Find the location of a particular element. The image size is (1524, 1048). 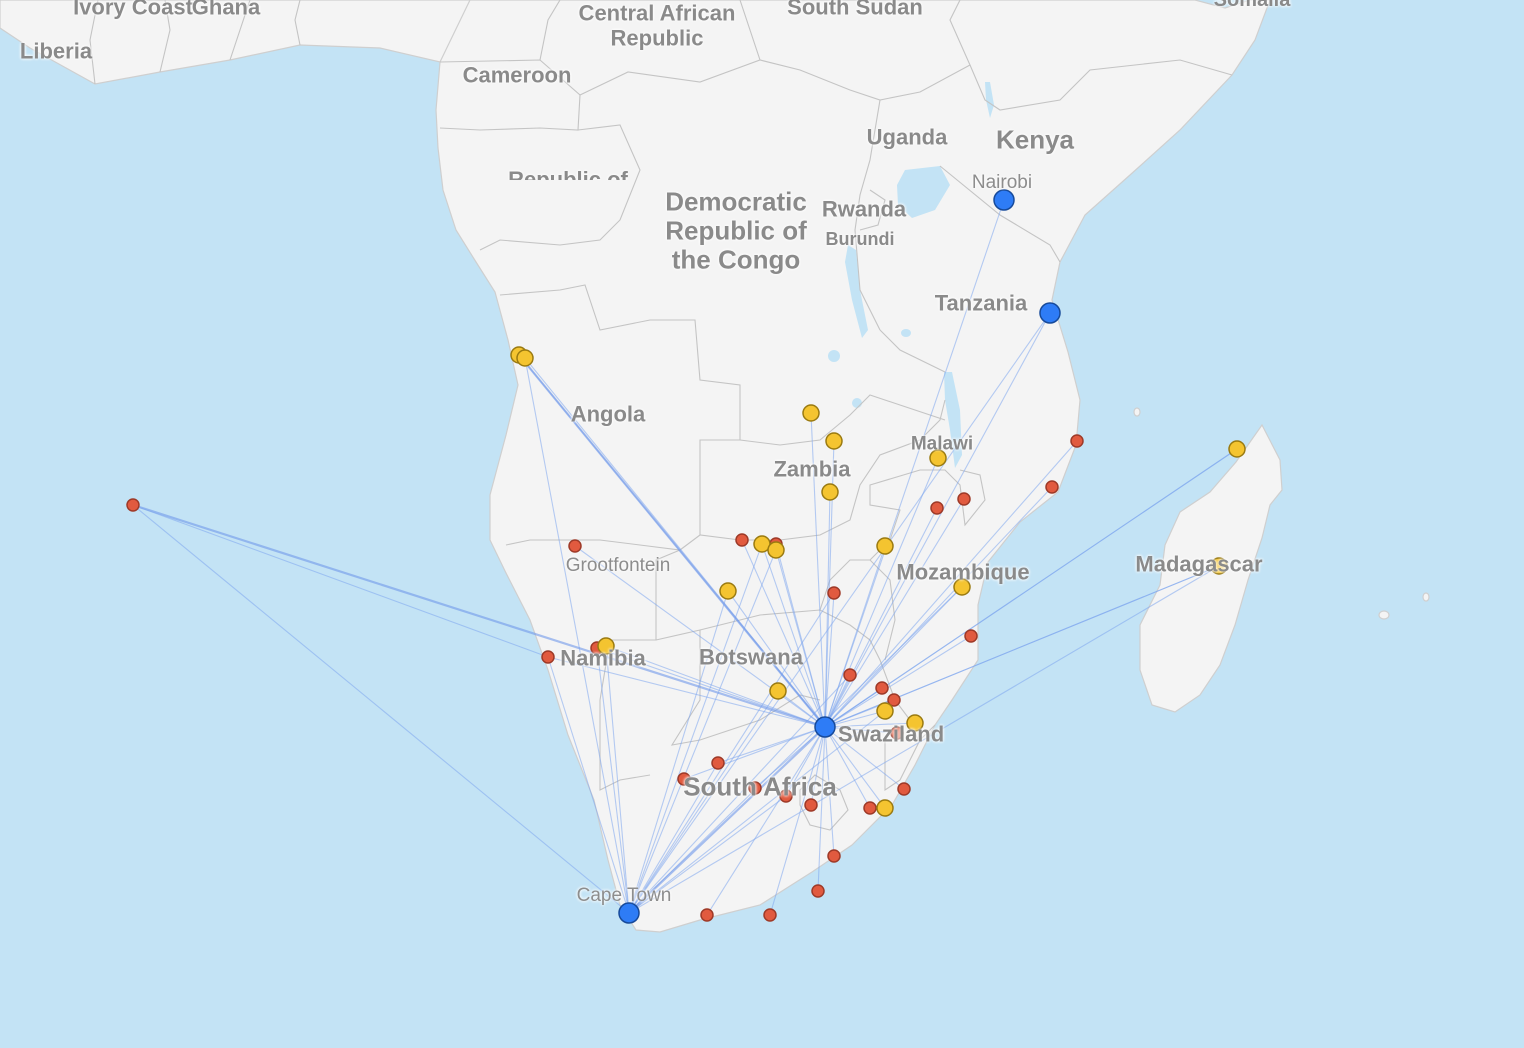

lake-tanganyika is located at coordinates (856, 291).